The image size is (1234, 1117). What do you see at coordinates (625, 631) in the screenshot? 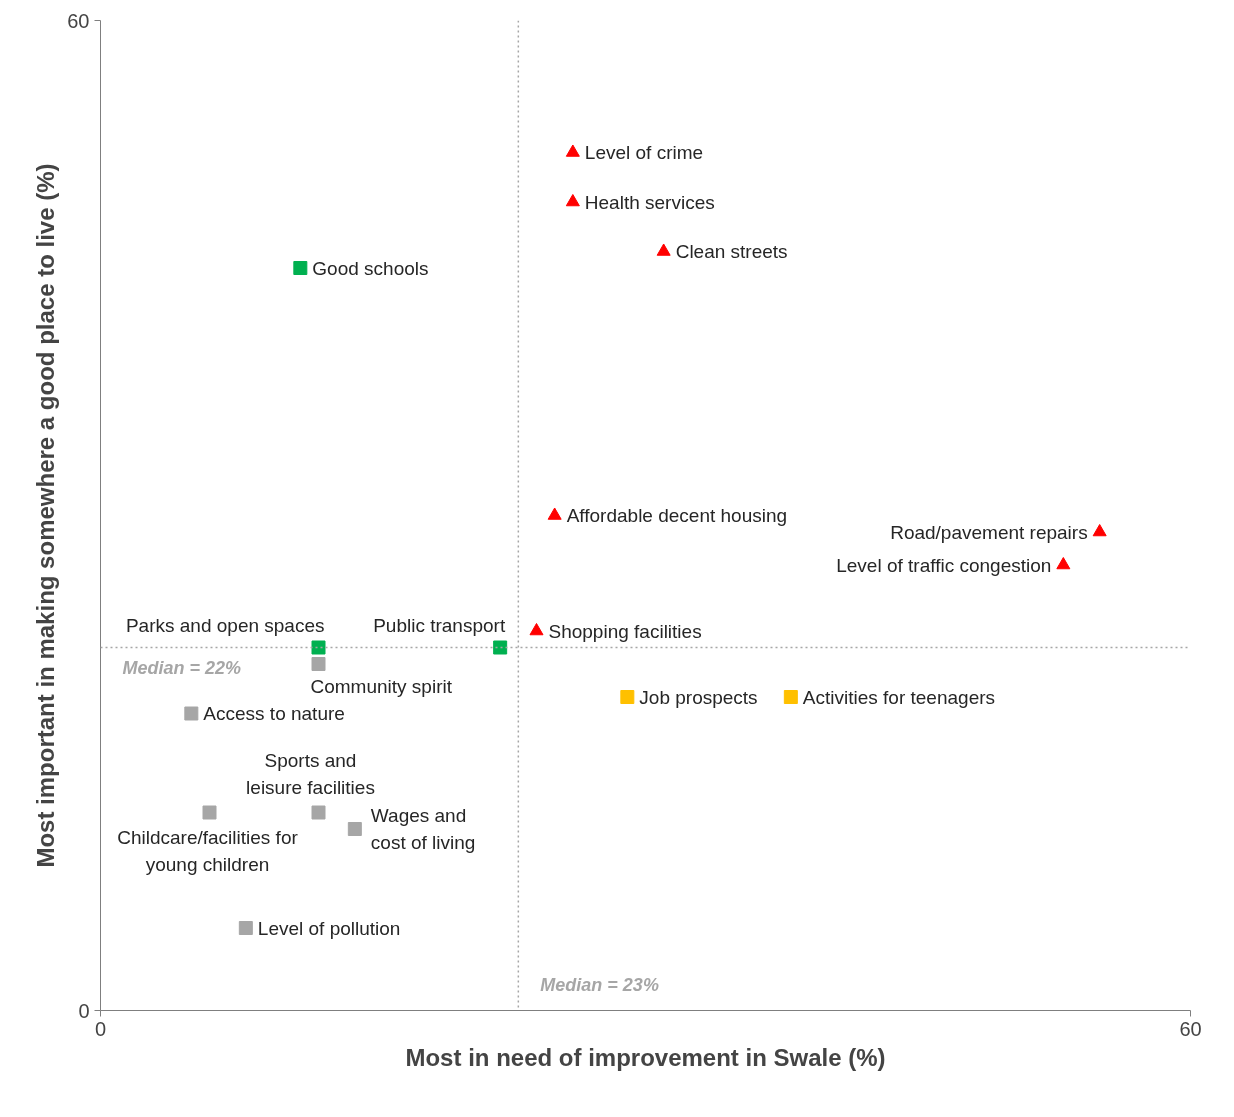
I see `annotation: Shopping facilities` at bounding box center [625, 631].